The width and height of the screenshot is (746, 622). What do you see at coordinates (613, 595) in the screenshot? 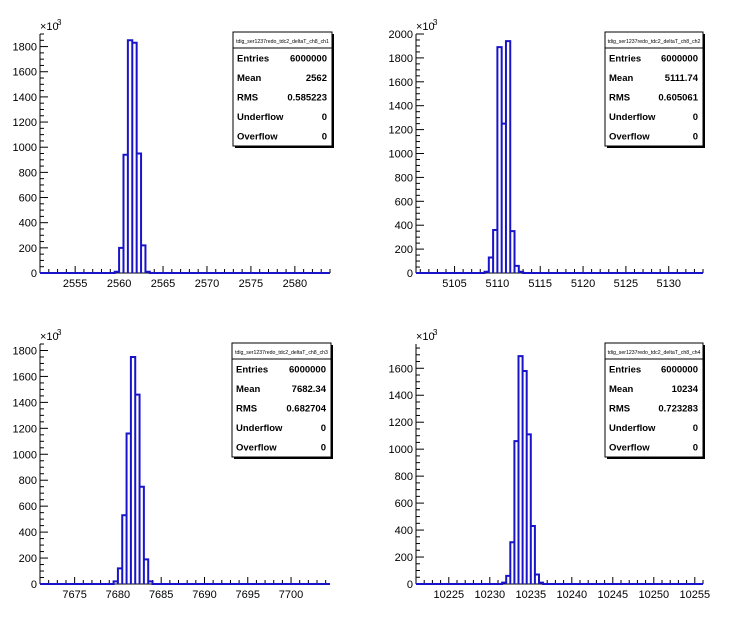
I see `x-tick-label: 10245` at bounding box center [613, 595].